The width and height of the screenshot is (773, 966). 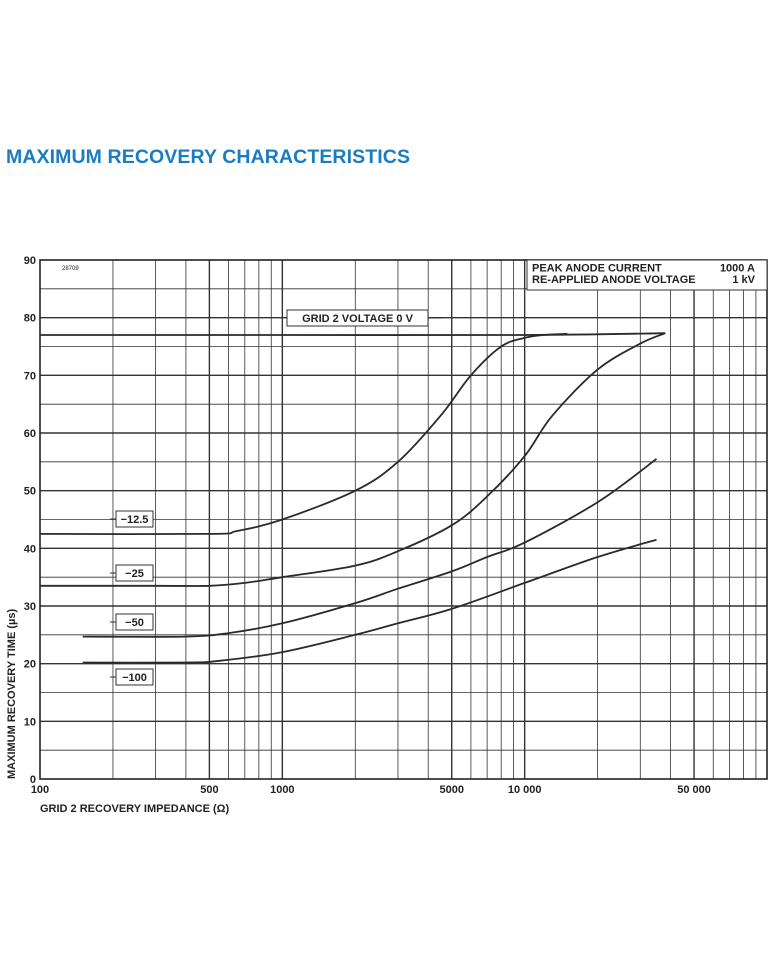 I want to click on series-25-label-box, so click(x=134, y=573).